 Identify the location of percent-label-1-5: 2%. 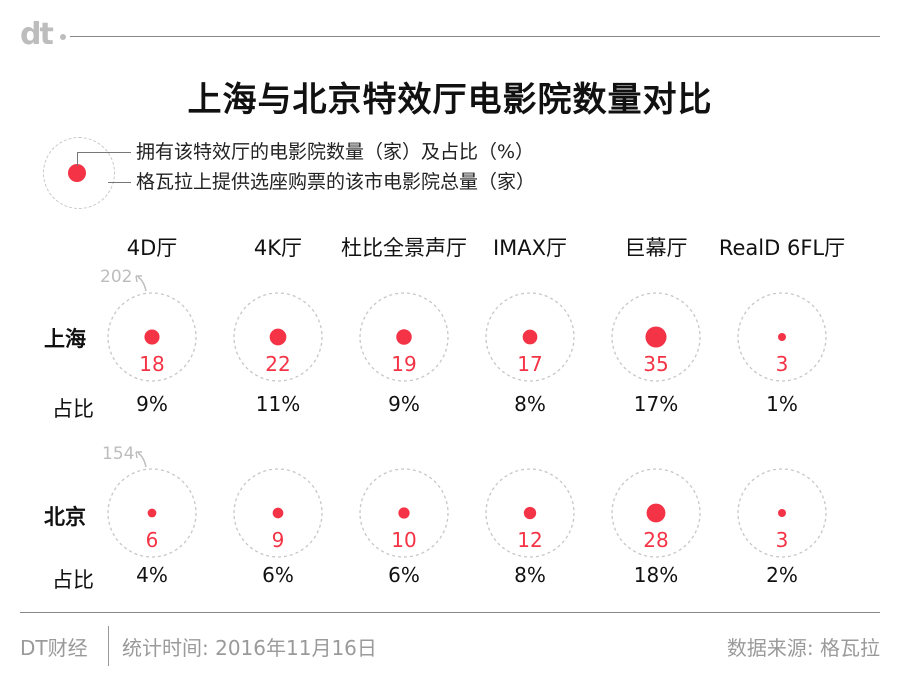
(782, 575).